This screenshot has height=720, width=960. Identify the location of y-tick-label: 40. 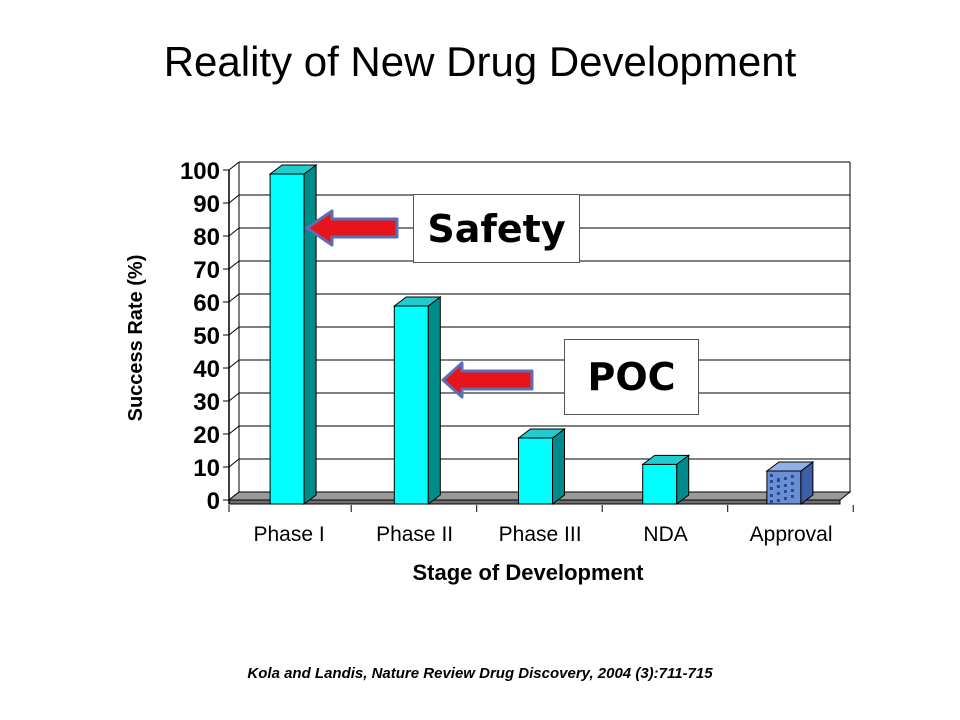
(206, 369).